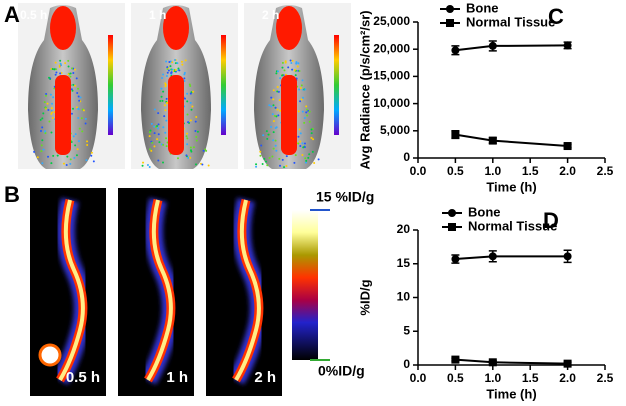  Describe the element at coordinates (567, 171) in the screenshot. I see `x-tick-label: 2.0` at that location.